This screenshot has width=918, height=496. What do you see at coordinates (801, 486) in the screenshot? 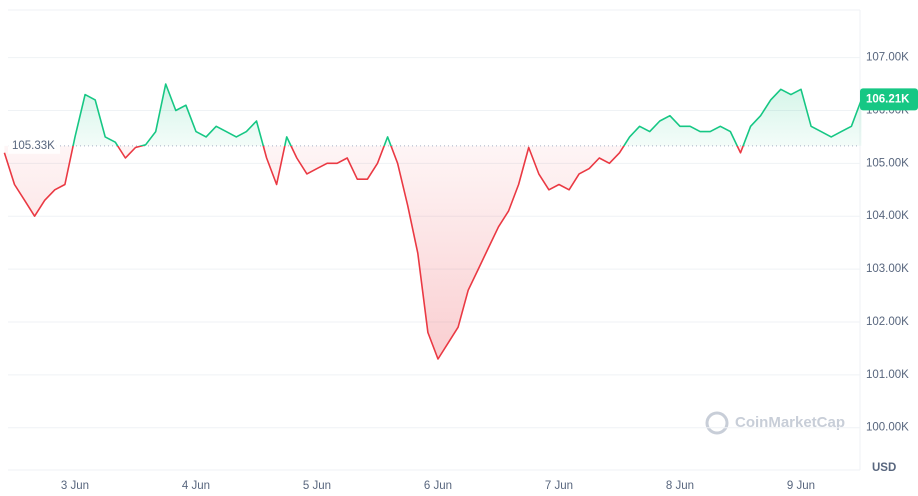
I see `x-tick-label: 9 Jun` at bounding box center [801, 486].